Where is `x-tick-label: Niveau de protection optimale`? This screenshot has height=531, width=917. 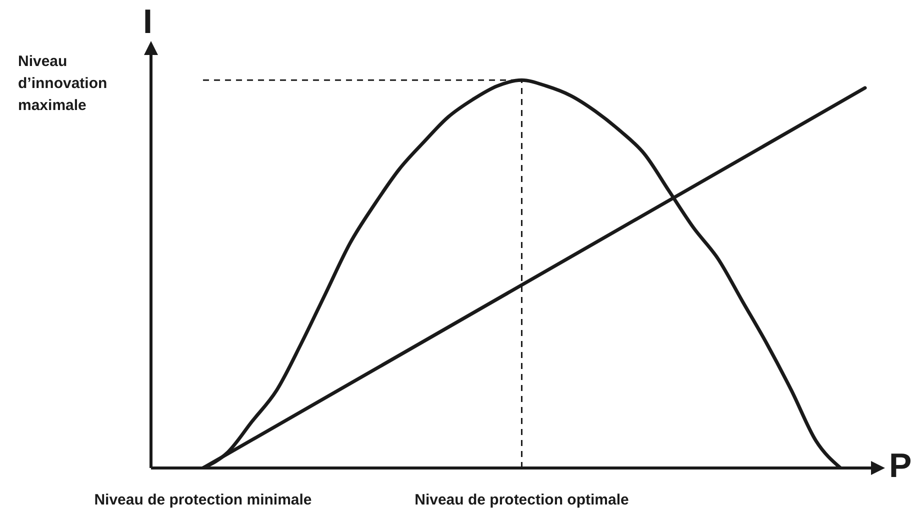
x-tick-label: Niveau de protection optimale is located at coordinates (521, 500).